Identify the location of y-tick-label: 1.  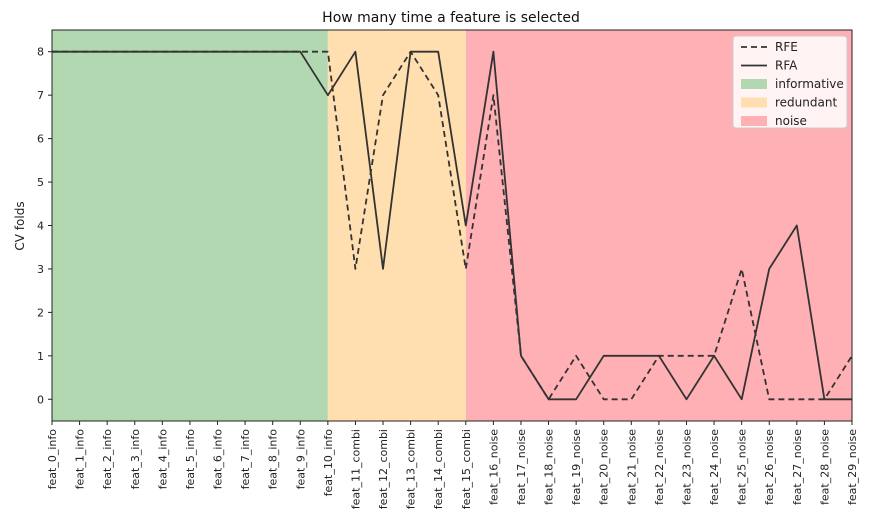
(40, 356).